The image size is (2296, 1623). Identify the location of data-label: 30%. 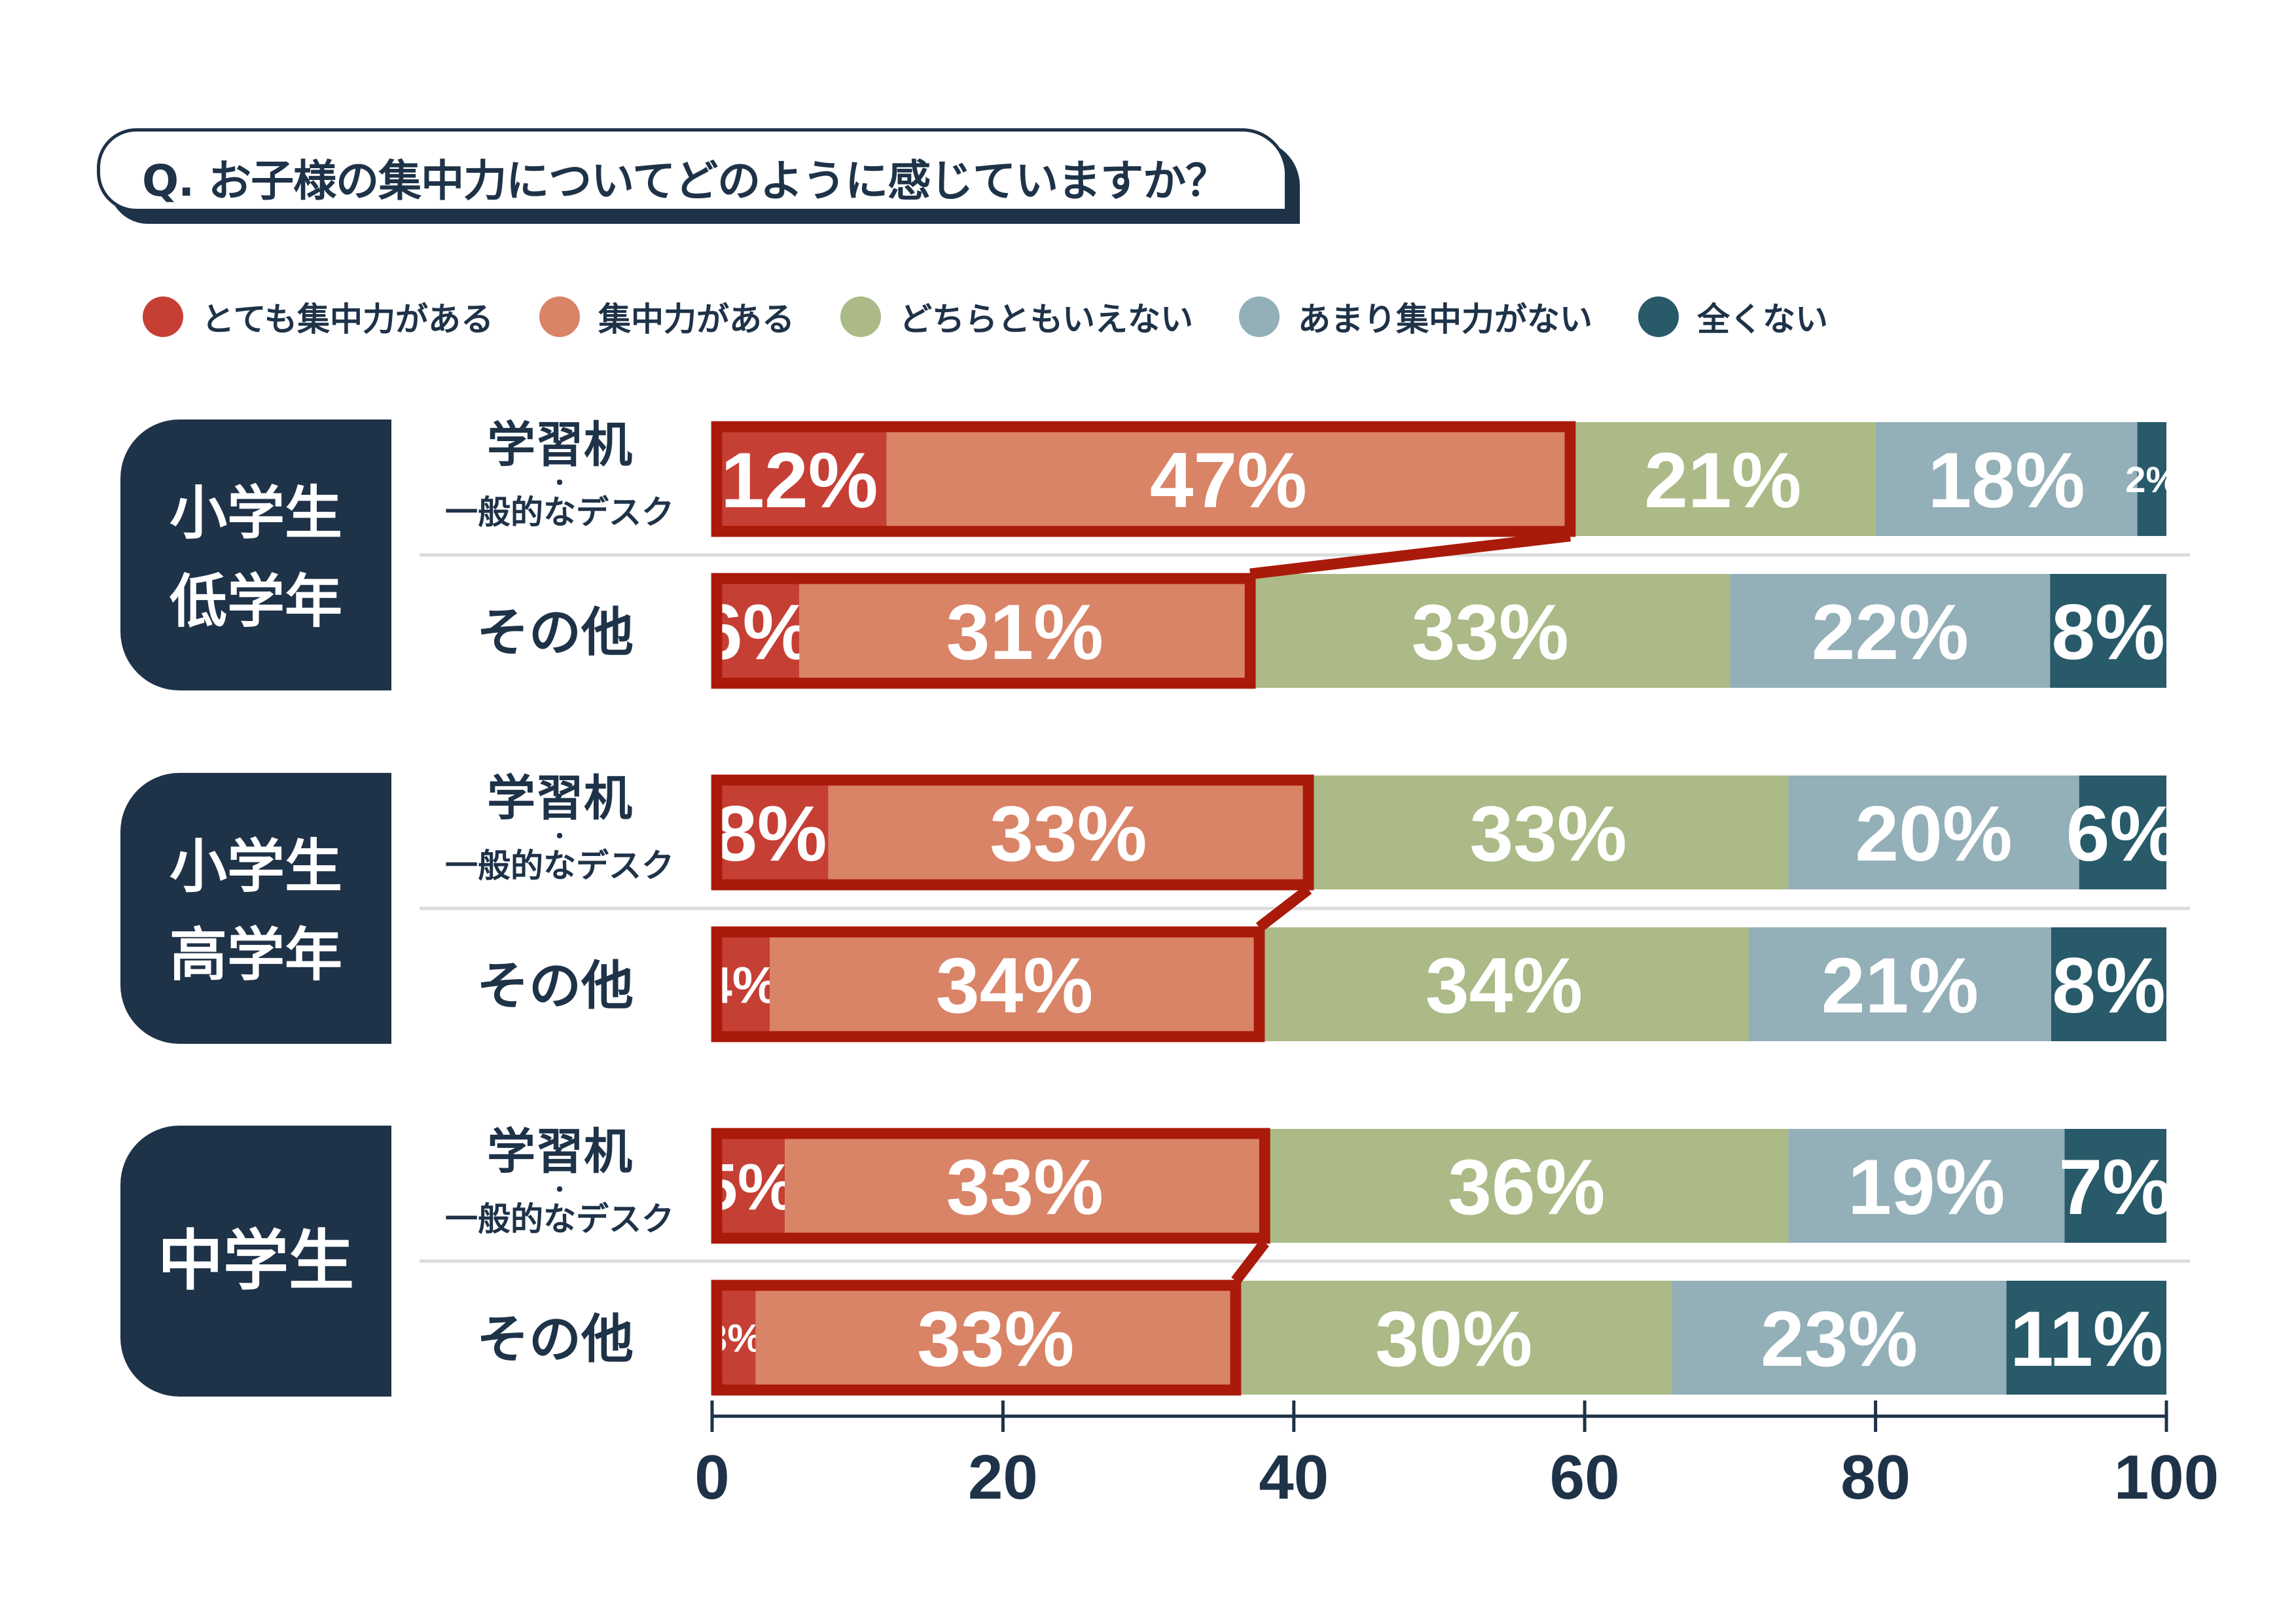
(1453, 1339).